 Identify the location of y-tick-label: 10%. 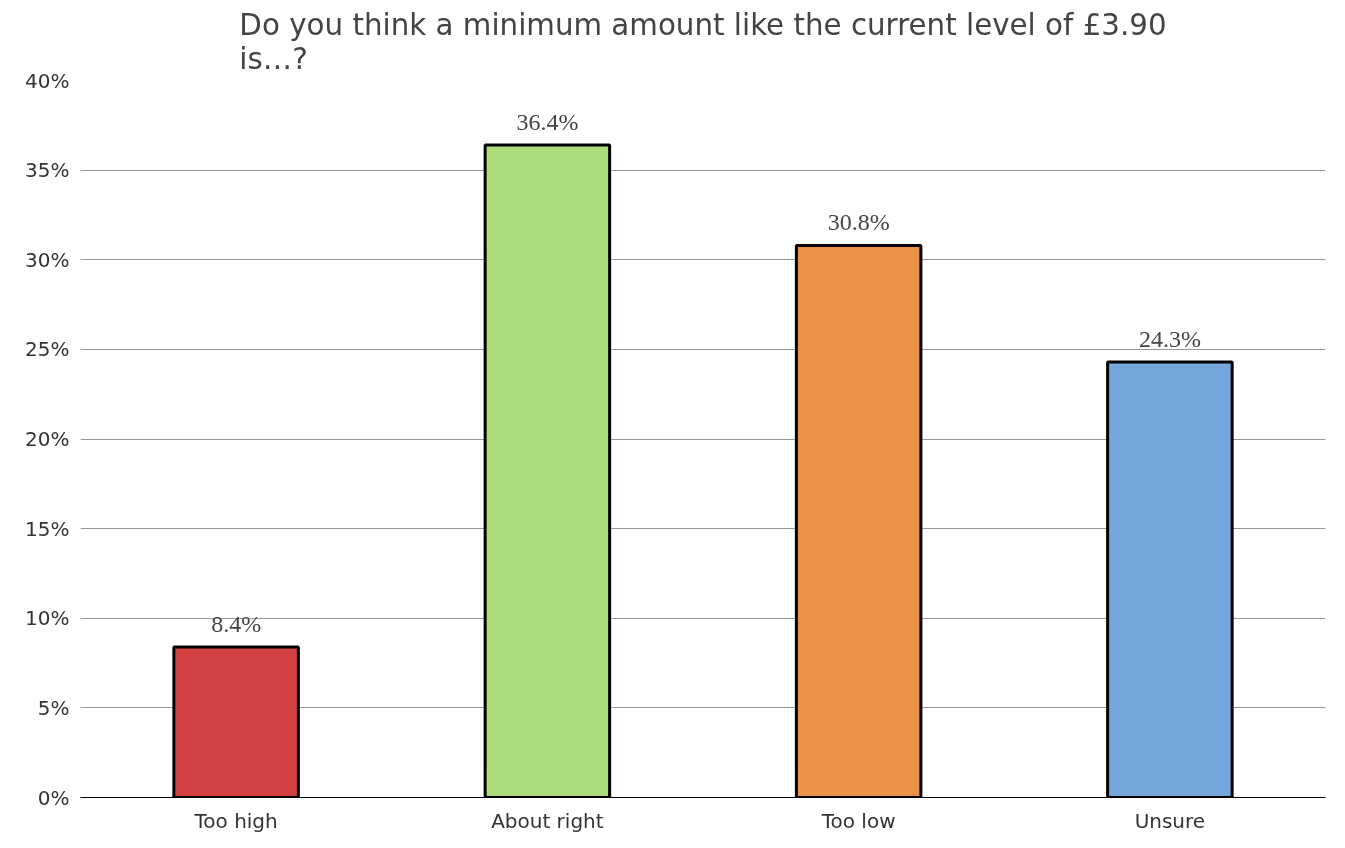
(47, 618).